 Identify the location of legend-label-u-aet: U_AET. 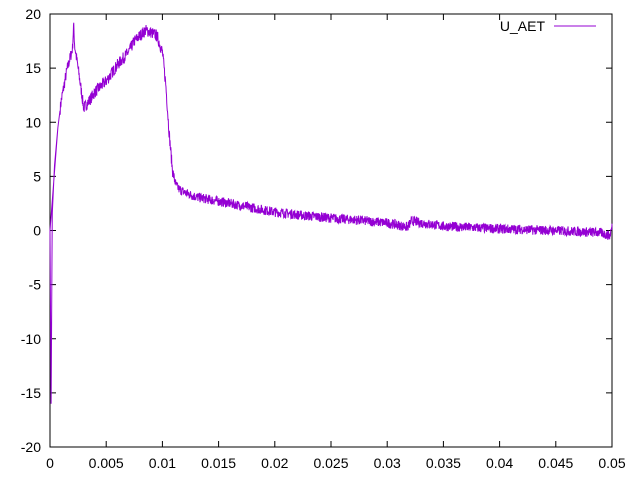
(523, 26).